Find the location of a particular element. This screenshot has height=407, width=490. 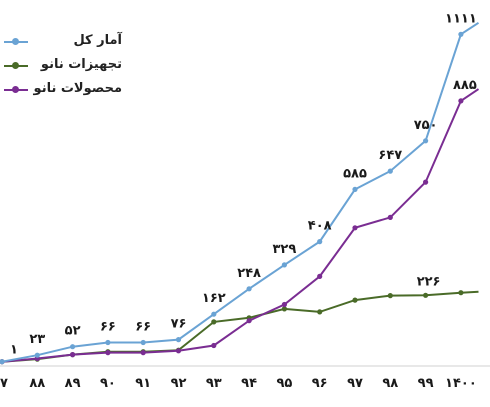

data-label: ۸۸۵ is located at coordinates (465, 85).